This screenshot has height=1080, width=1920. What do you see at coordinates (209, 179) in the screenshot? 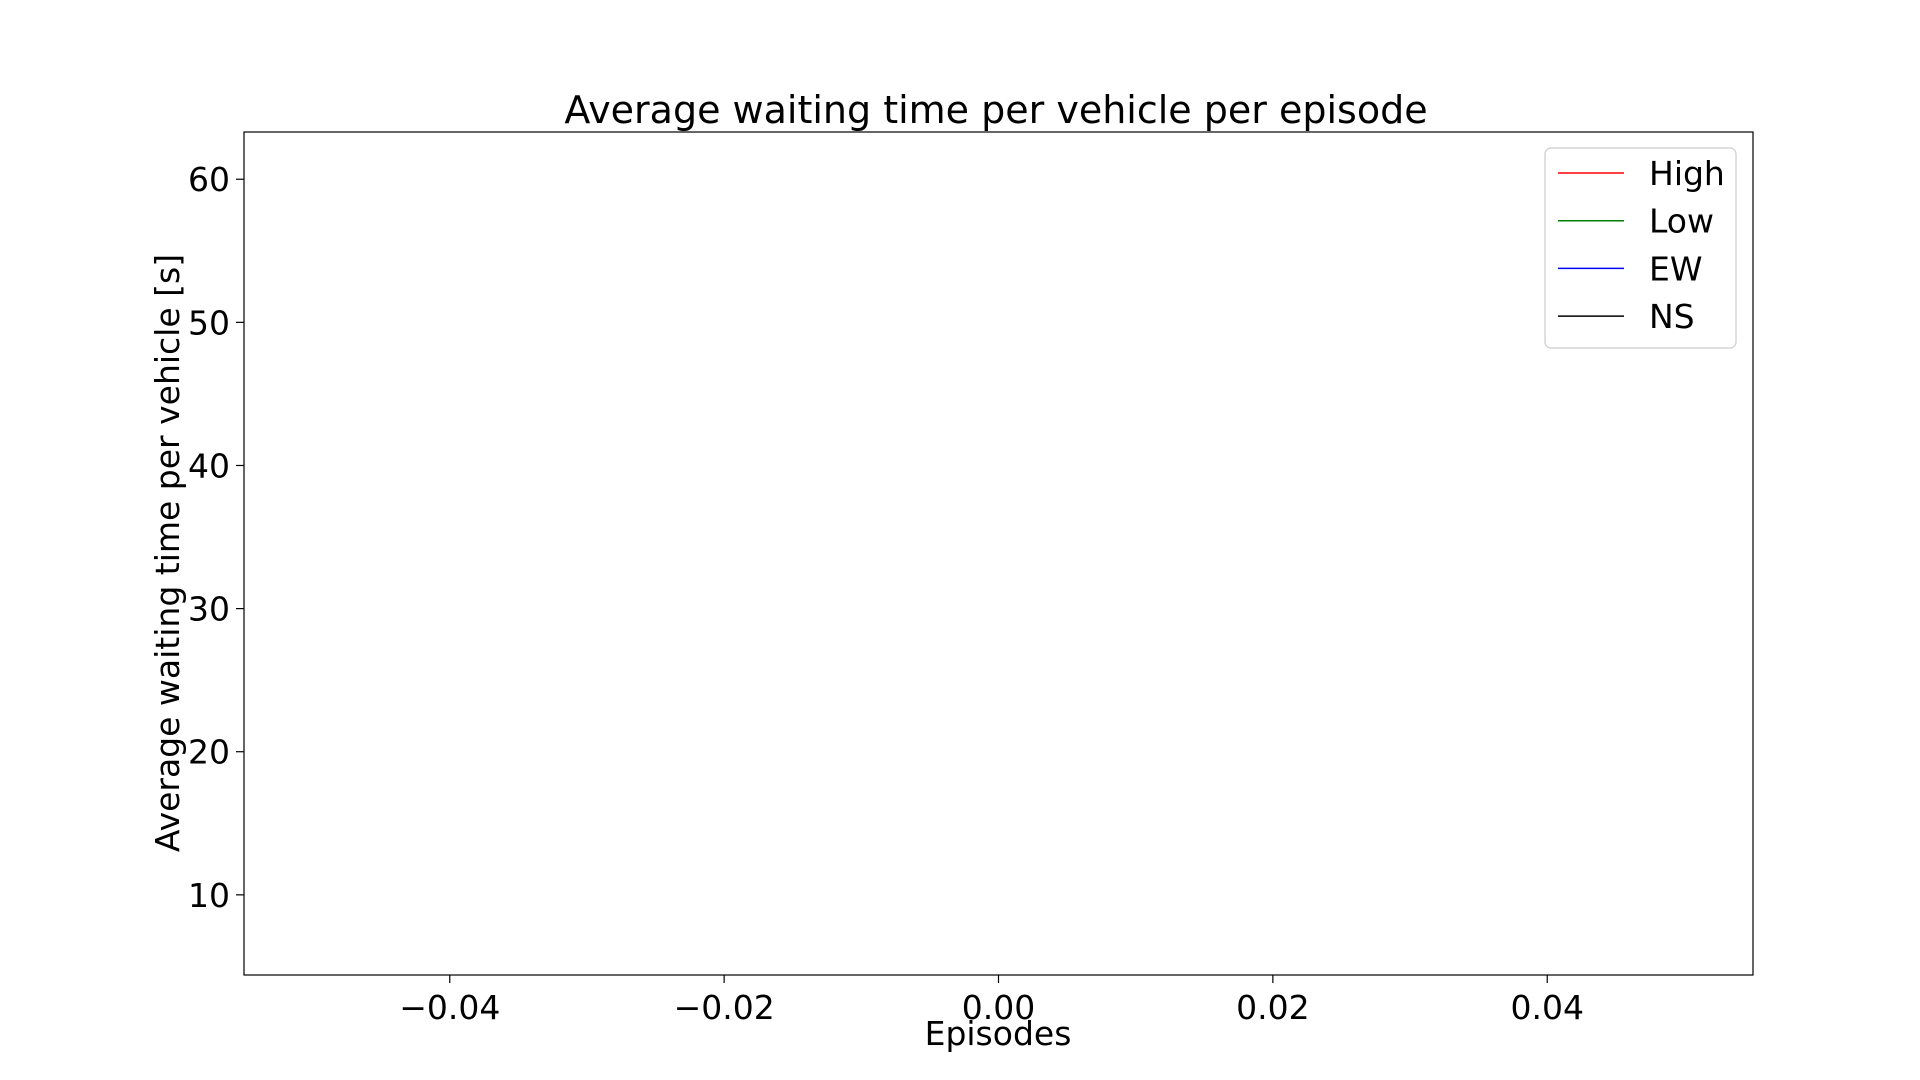
I see `y-tick-label: 60` at bounding box center [209, 179].